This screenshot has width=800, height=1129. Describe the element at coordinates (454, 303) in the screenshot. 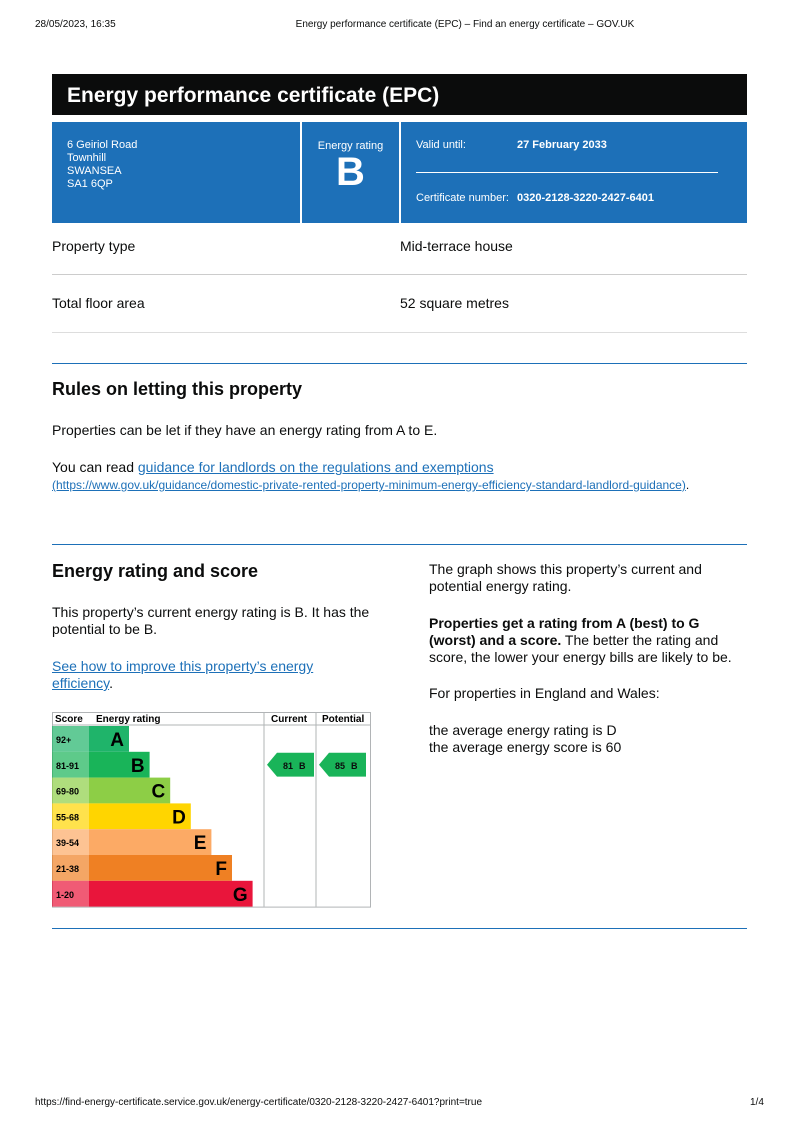

I see `summary-value: 52 square metres` at that location.